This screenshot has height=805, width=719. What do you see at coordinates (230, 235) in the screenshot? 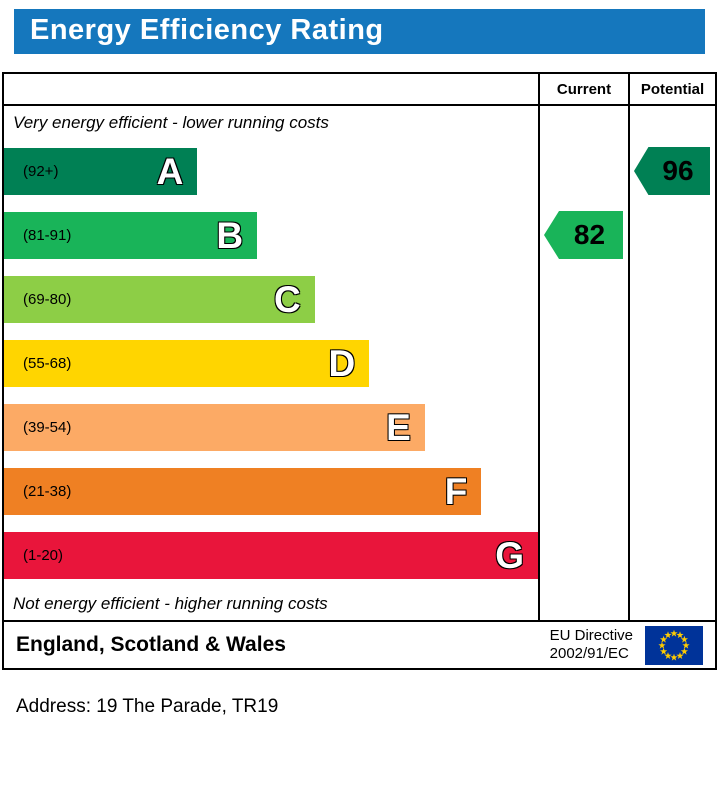
I see `band-letter: B` at bounding box center [230, 235].